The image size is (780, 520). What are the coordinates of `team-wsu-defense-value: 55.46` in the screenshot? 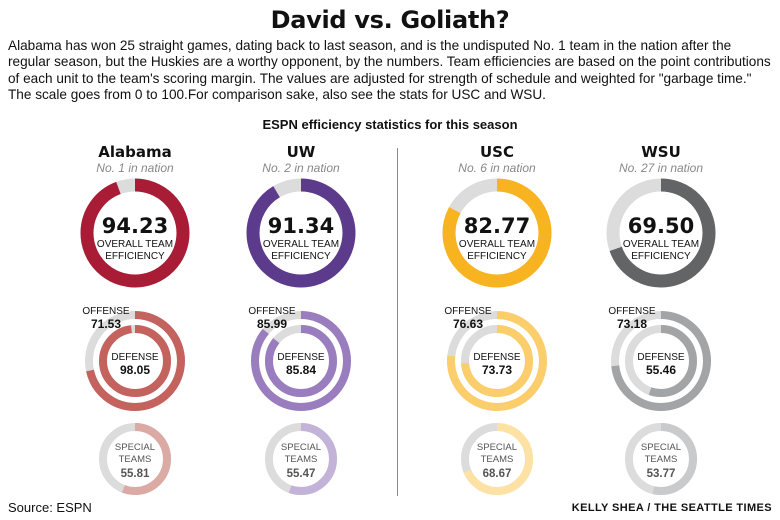 It's located at (661, 370).